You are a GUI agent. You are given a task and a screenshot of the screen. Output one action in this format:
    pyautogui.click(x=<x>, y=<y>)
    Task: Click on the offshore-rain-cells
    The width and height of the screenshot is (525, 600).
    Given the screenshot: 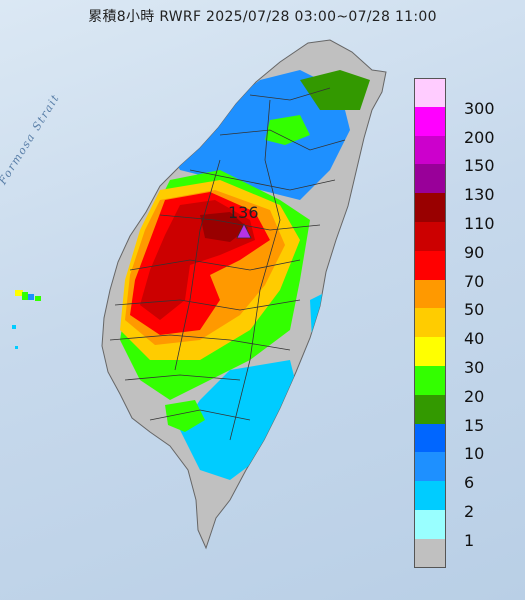 What is the action you would take?
    pyautogui.click(x=26, y=319)
    